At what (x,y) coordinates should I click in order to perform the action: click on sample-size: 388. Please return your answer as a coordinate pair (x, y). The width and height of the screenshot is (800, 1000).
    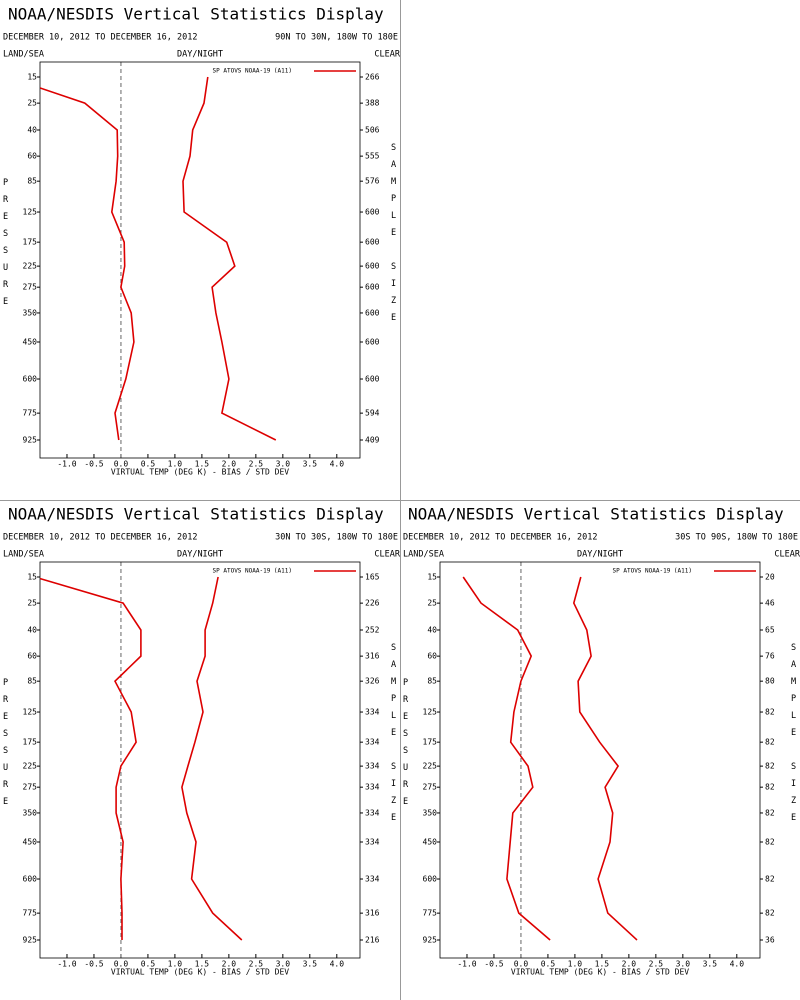
    Looking at the image, I should click on (372, 103).